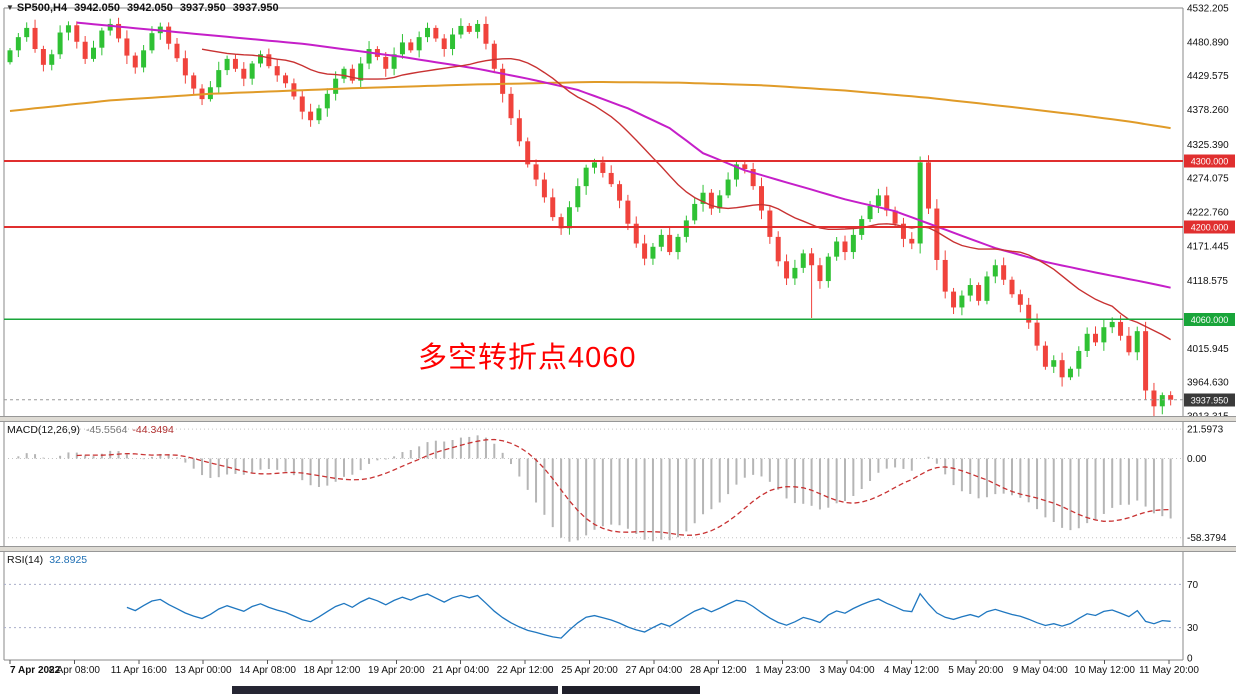  I want to click on svg-text: 4429.575, so click(1208, 76).